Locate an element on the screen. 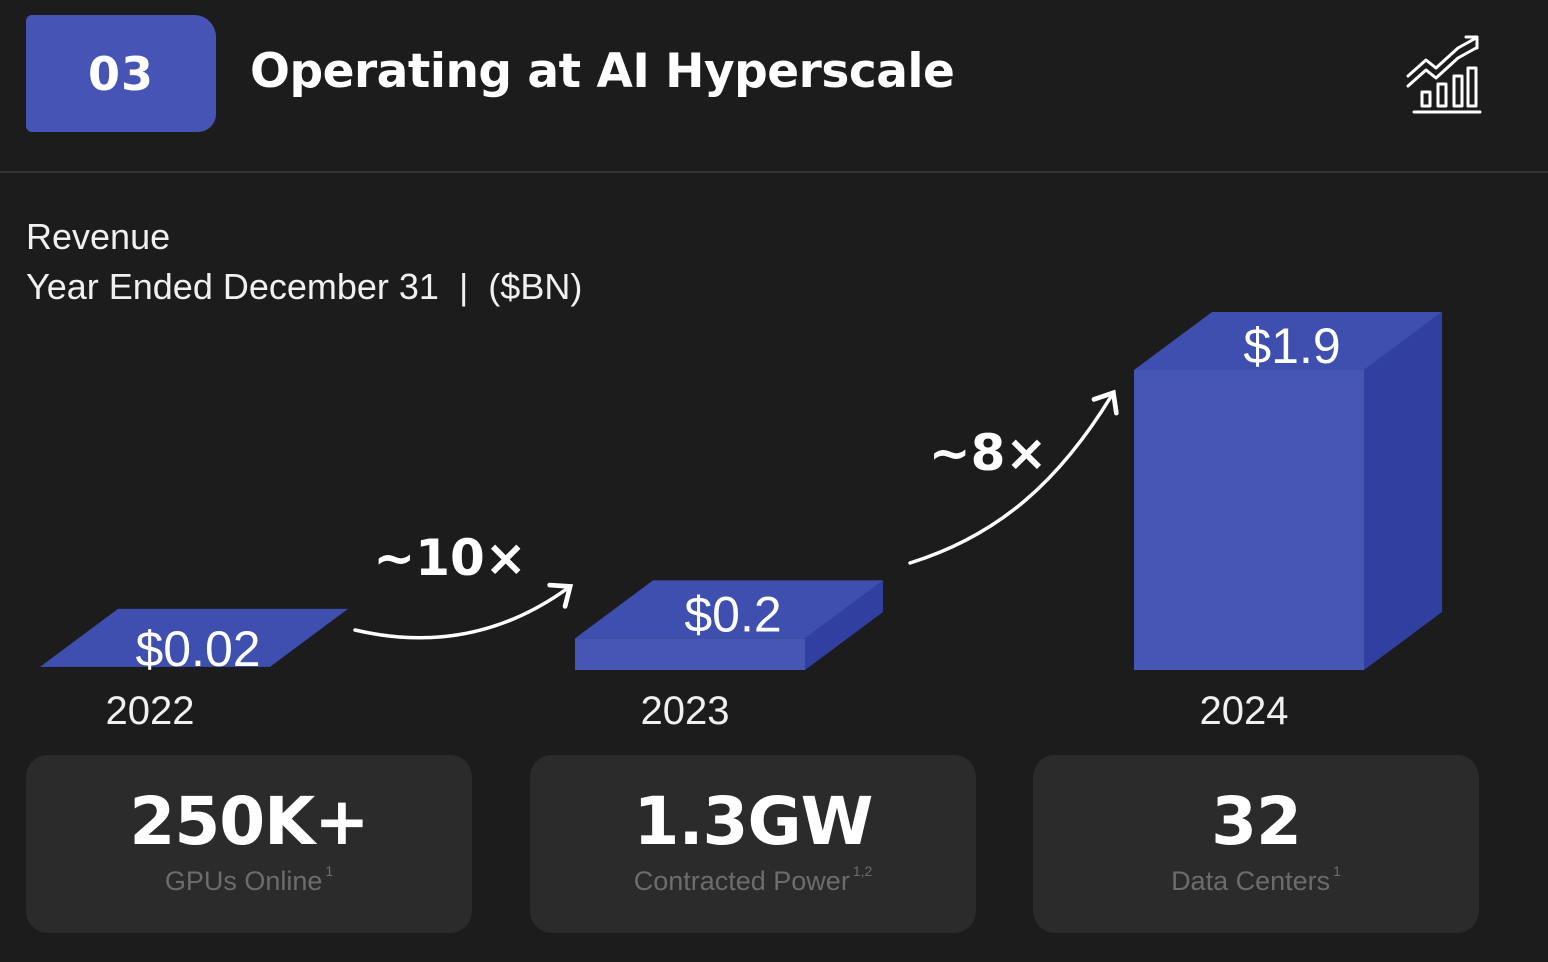 The width and height of the screenshot is (1548, 962). header-divider is located at coordinates (774, 172).